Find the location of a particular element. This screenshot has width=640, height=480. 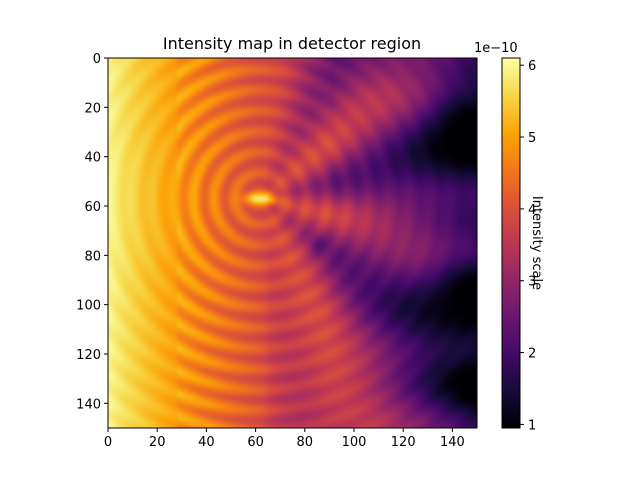

colorbar-tick-label: 5 is located at coordinates (532, 138).